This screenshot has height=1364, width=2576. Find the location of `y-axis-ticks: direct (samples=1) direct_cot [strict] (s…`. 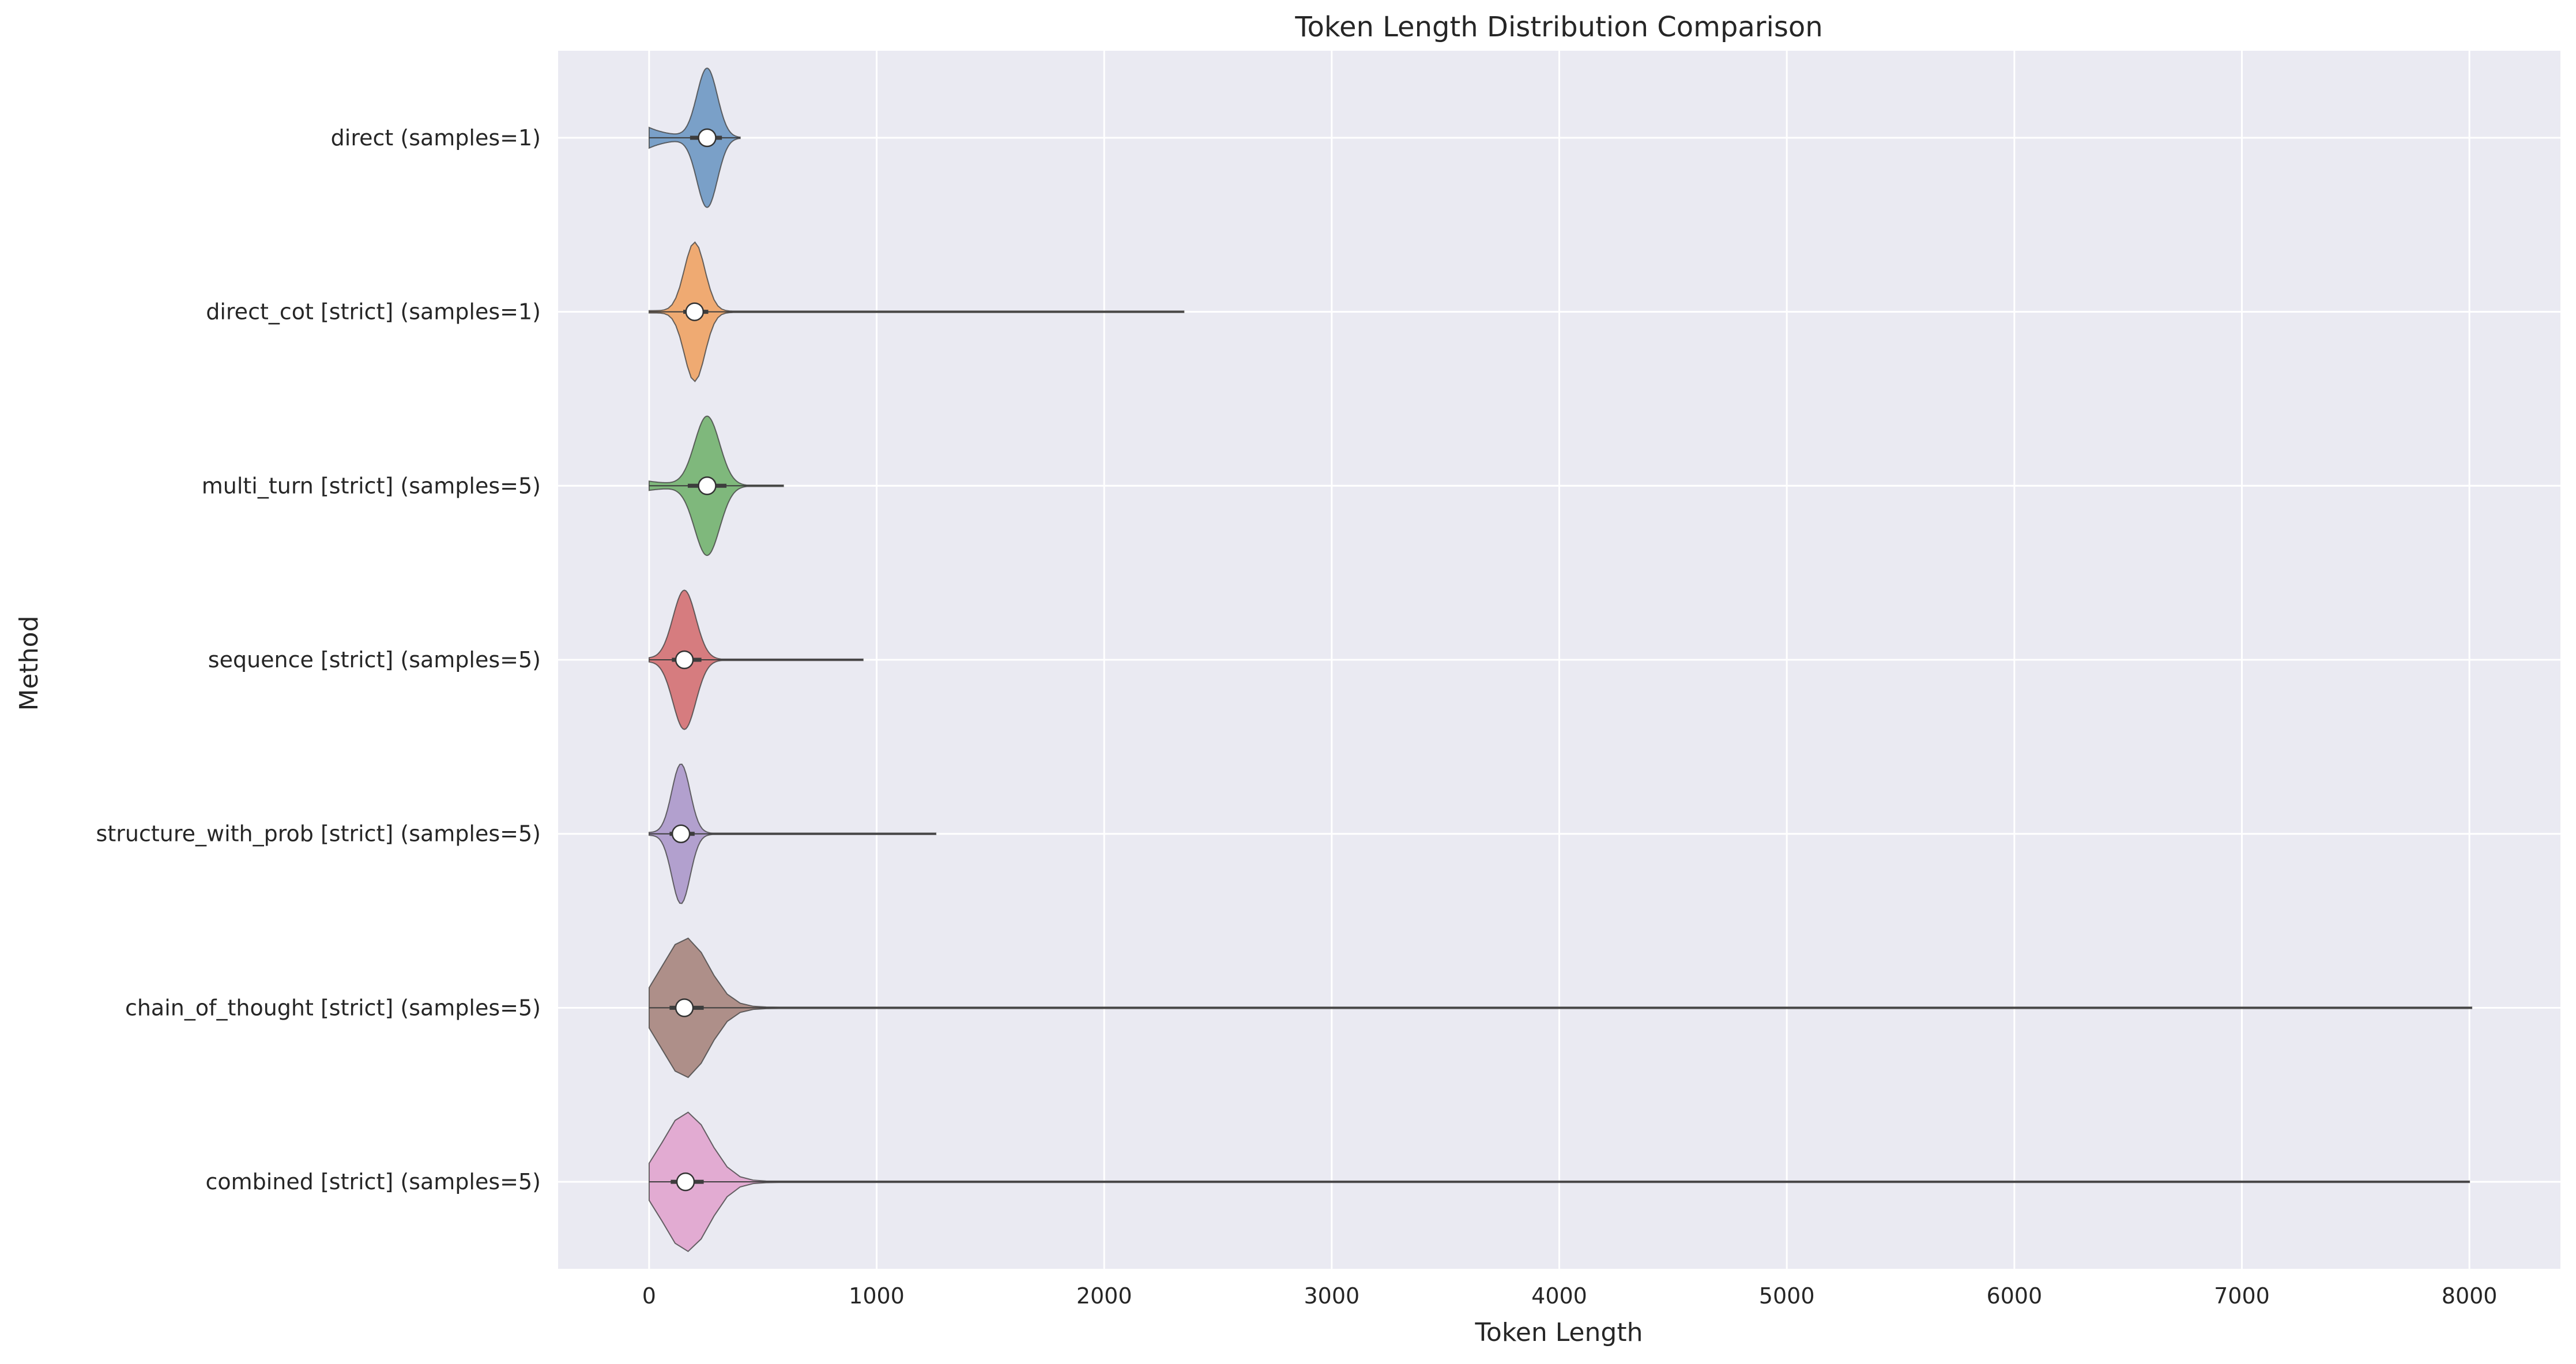

y-axis-ticks: direct (samples=1) direct_cot [strict] (s… is located at coordinates (318, 659).